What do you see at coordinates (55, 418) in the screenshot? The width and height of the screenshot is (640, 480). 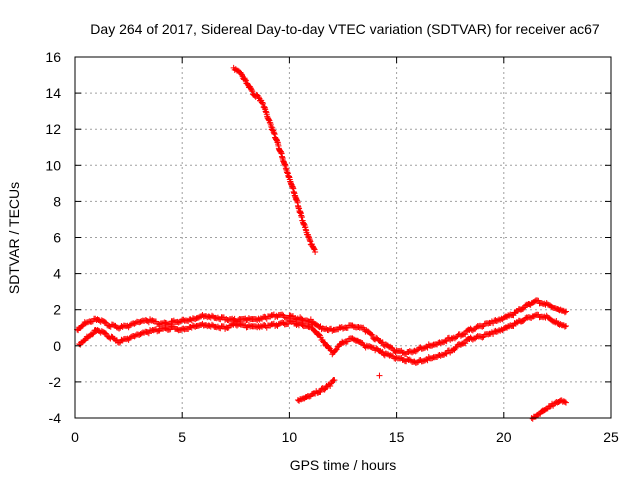 I see `y-tick-label: -4` at bounding box center [55, 418].